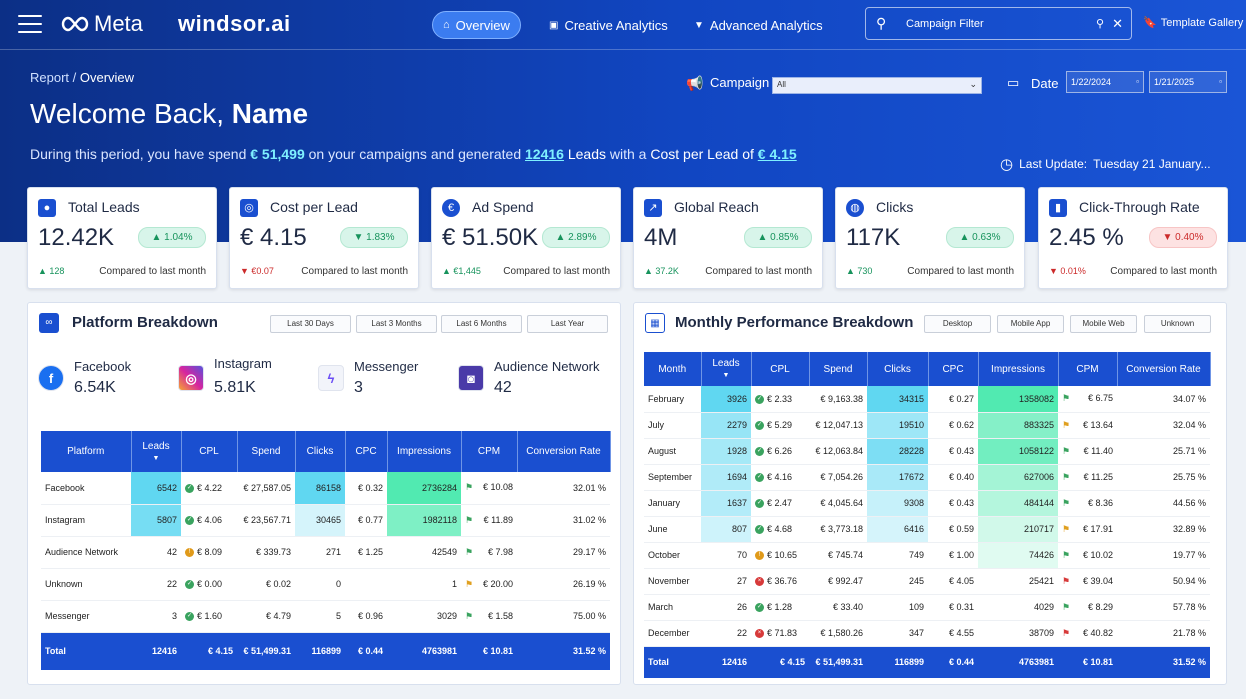 This screenshot has width=1246, height=699. Describe the element at coordinates (1137, 81) in the screenshot. I see `date-from-calendar-icon: ▫` at that location.